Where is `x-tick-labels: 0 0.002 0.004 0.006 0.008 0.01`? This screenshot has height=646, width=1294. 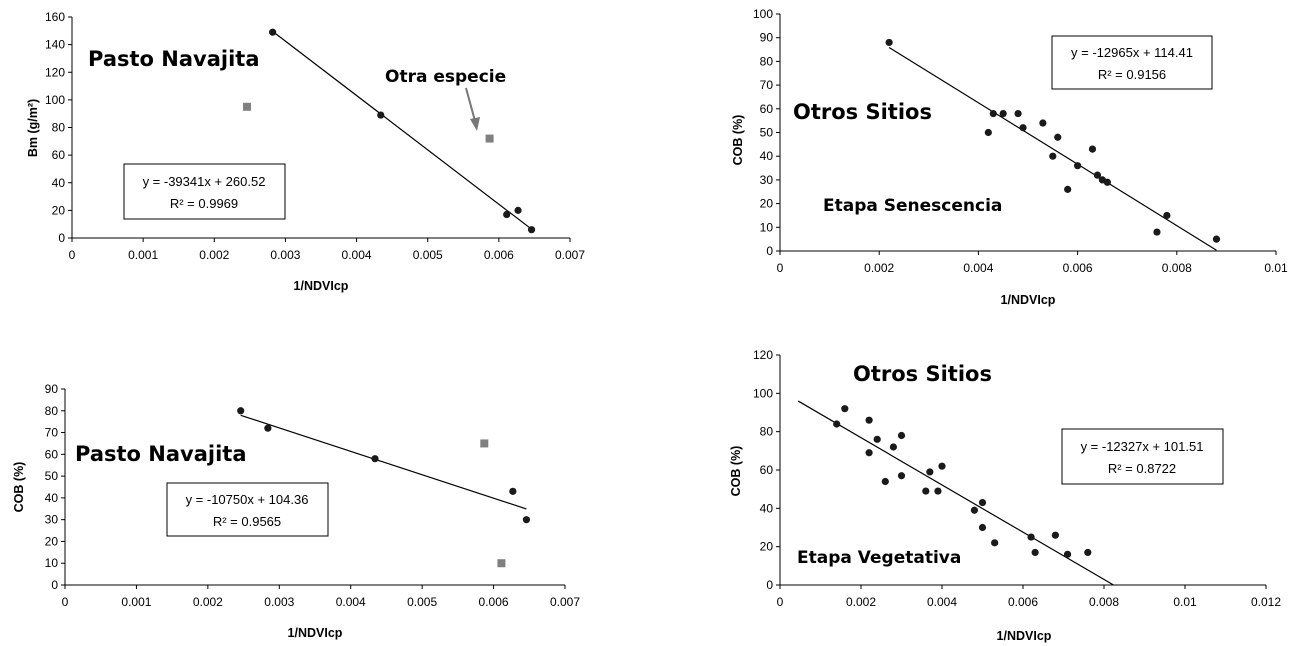 x-tick-labels: 0 0.002 0.004 0.006 0.008 0.01 is located at coordinates (1032, 263).